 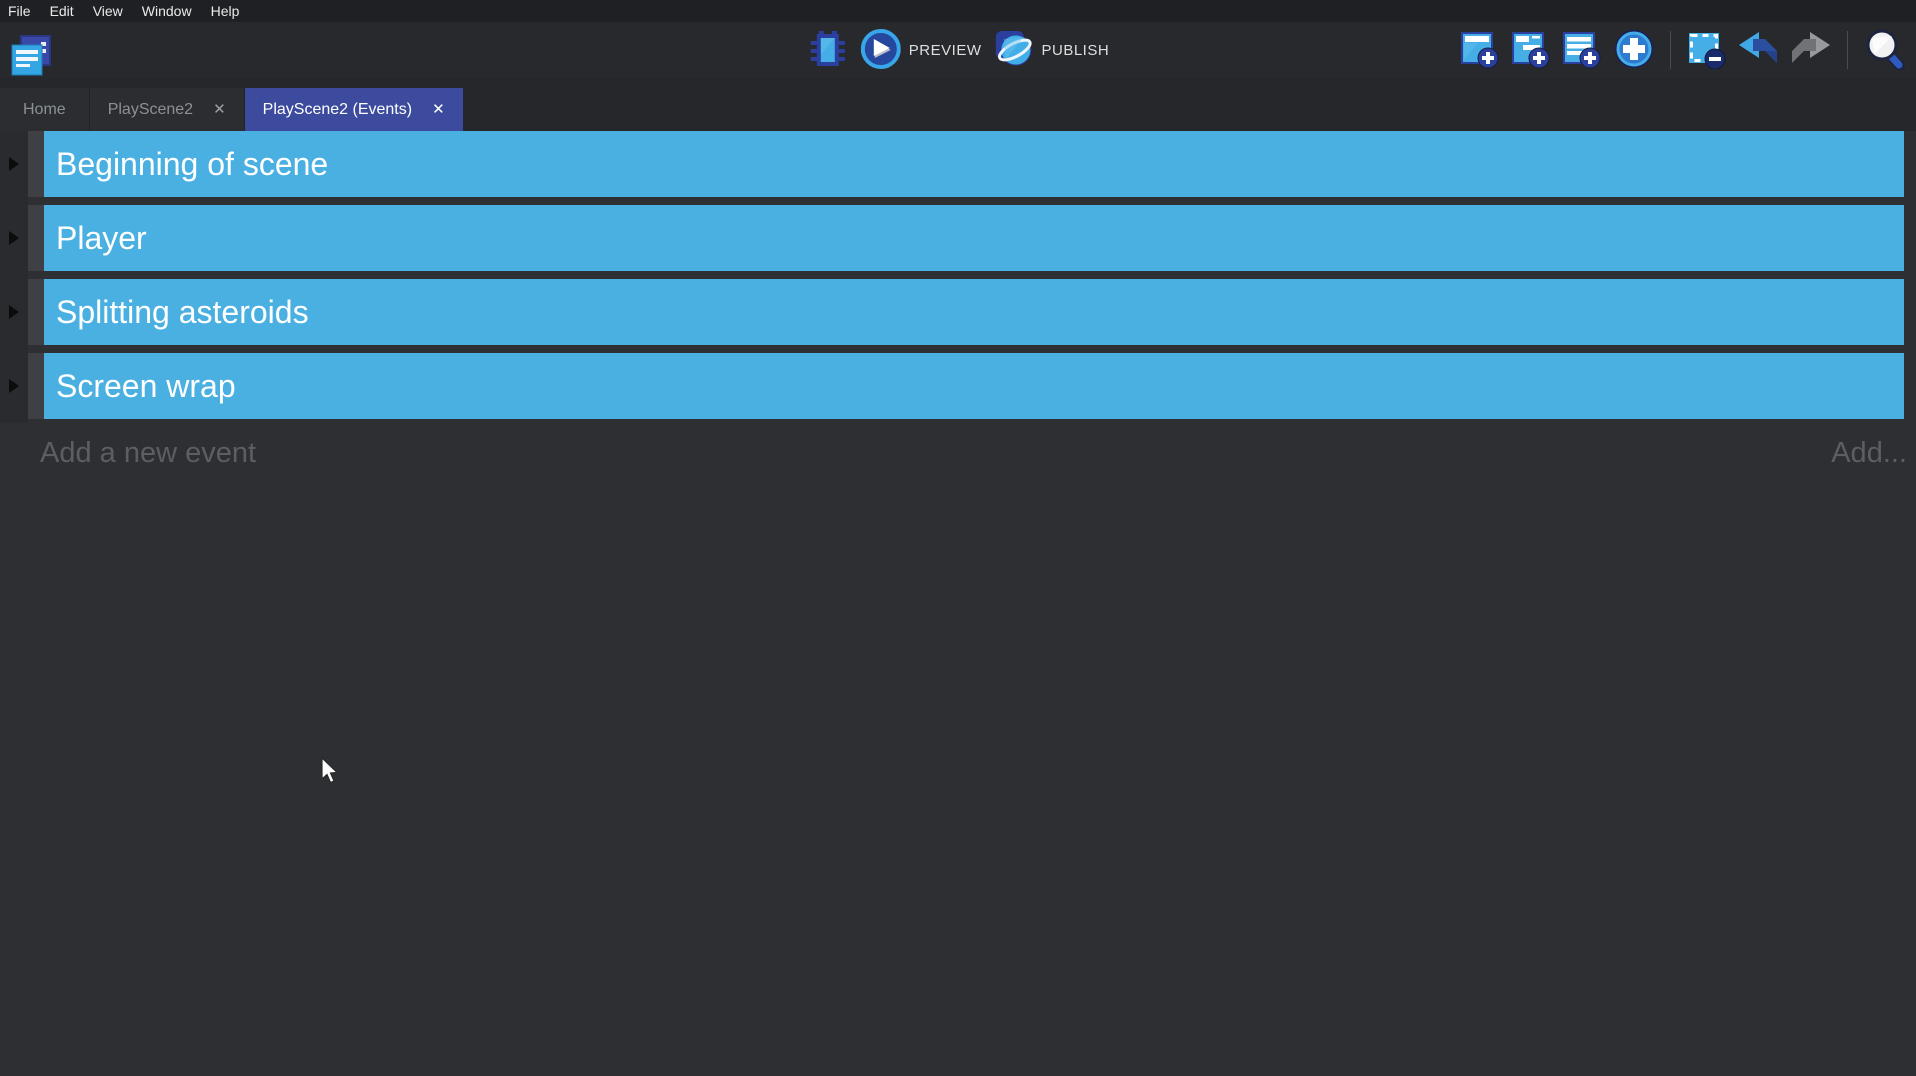 I want to click on event-group-title: Screen wrap, so click(x=146, y=385).